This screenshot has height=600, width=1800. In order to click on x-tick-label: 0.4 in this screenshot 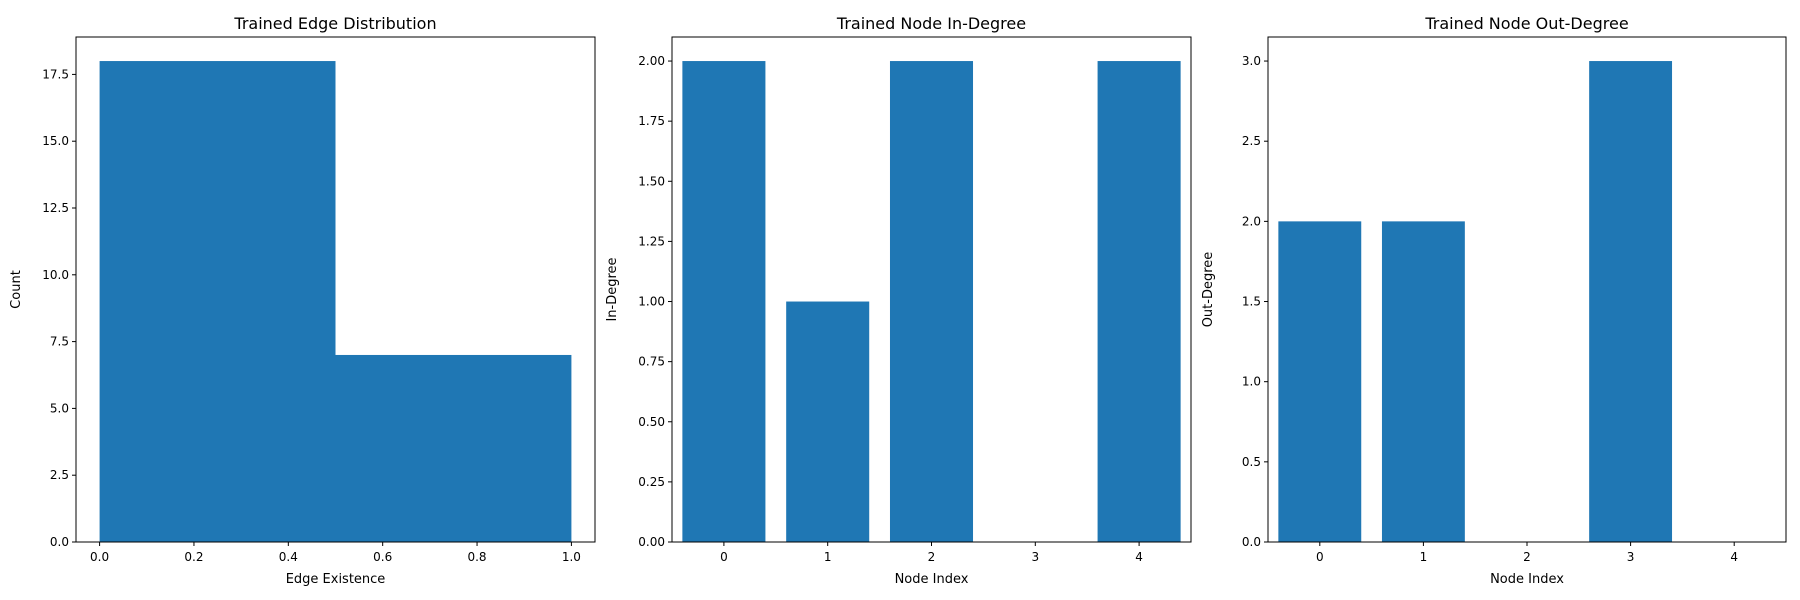, I will do `click(288, 557)`.